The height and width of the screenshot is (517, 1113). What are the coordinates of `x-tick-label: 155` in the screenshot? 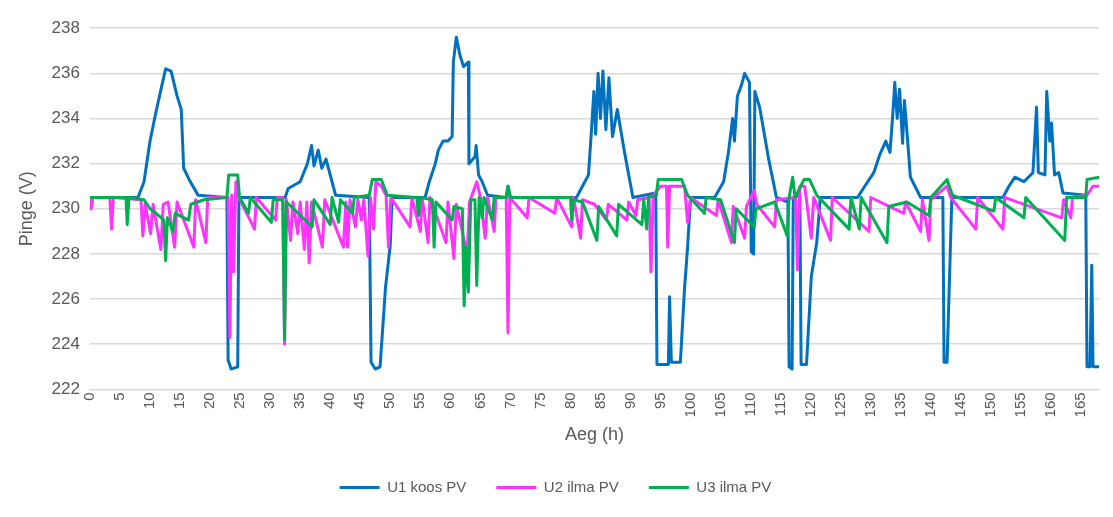 It's located at (1020, 405).